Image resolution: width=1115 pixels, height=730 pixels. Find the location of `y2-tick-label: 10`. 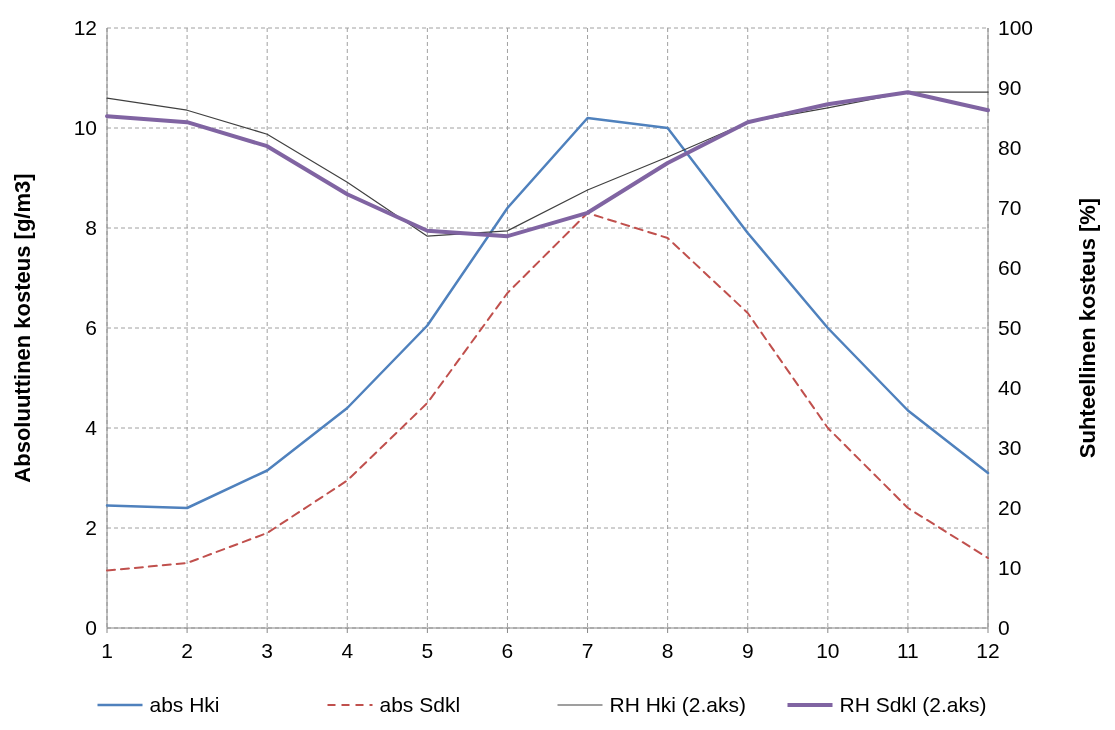

y2-tick-label: 10 is located at coordinates (1010, 567).